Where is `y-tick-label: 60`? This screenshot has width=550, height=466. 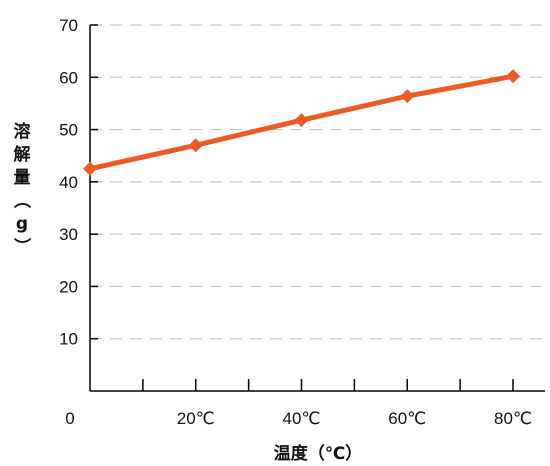 y-tick-label: 60 is located at coordinates (68, 77).